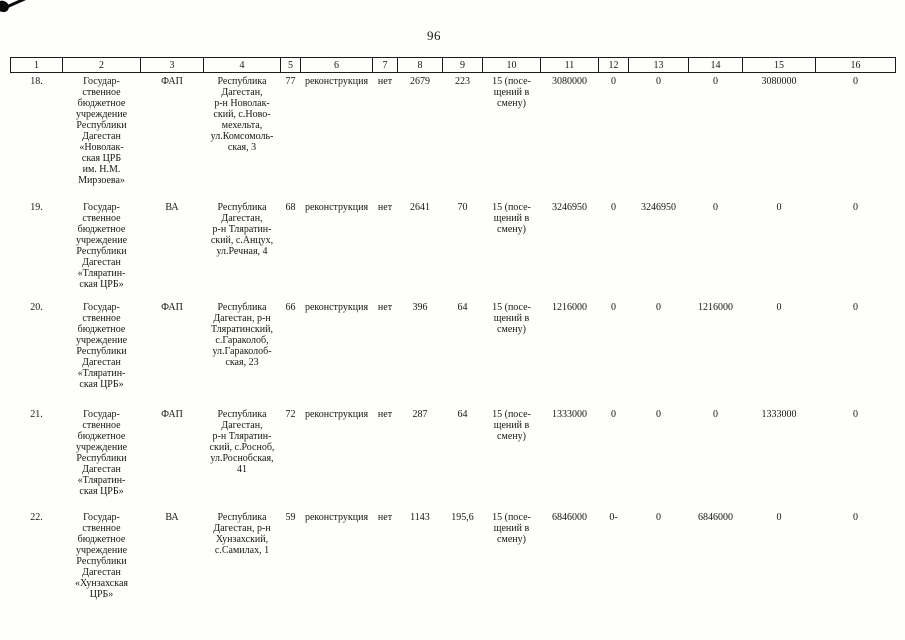 The width and height of the screenshot is (905, 640). Describe the element at coordinates (569, 517) in the screenshot. I see `col11-cell: 6846000` at that location.